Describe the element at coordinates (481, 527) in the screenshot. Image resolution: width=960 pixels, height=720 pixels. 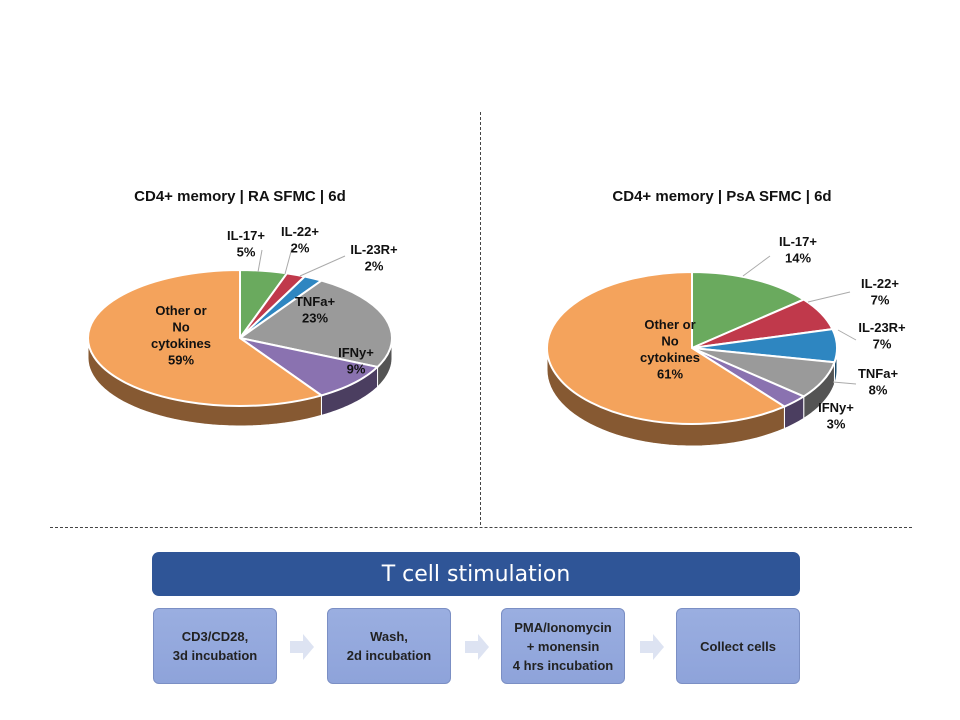
I see `horizontal-divider` at that location.